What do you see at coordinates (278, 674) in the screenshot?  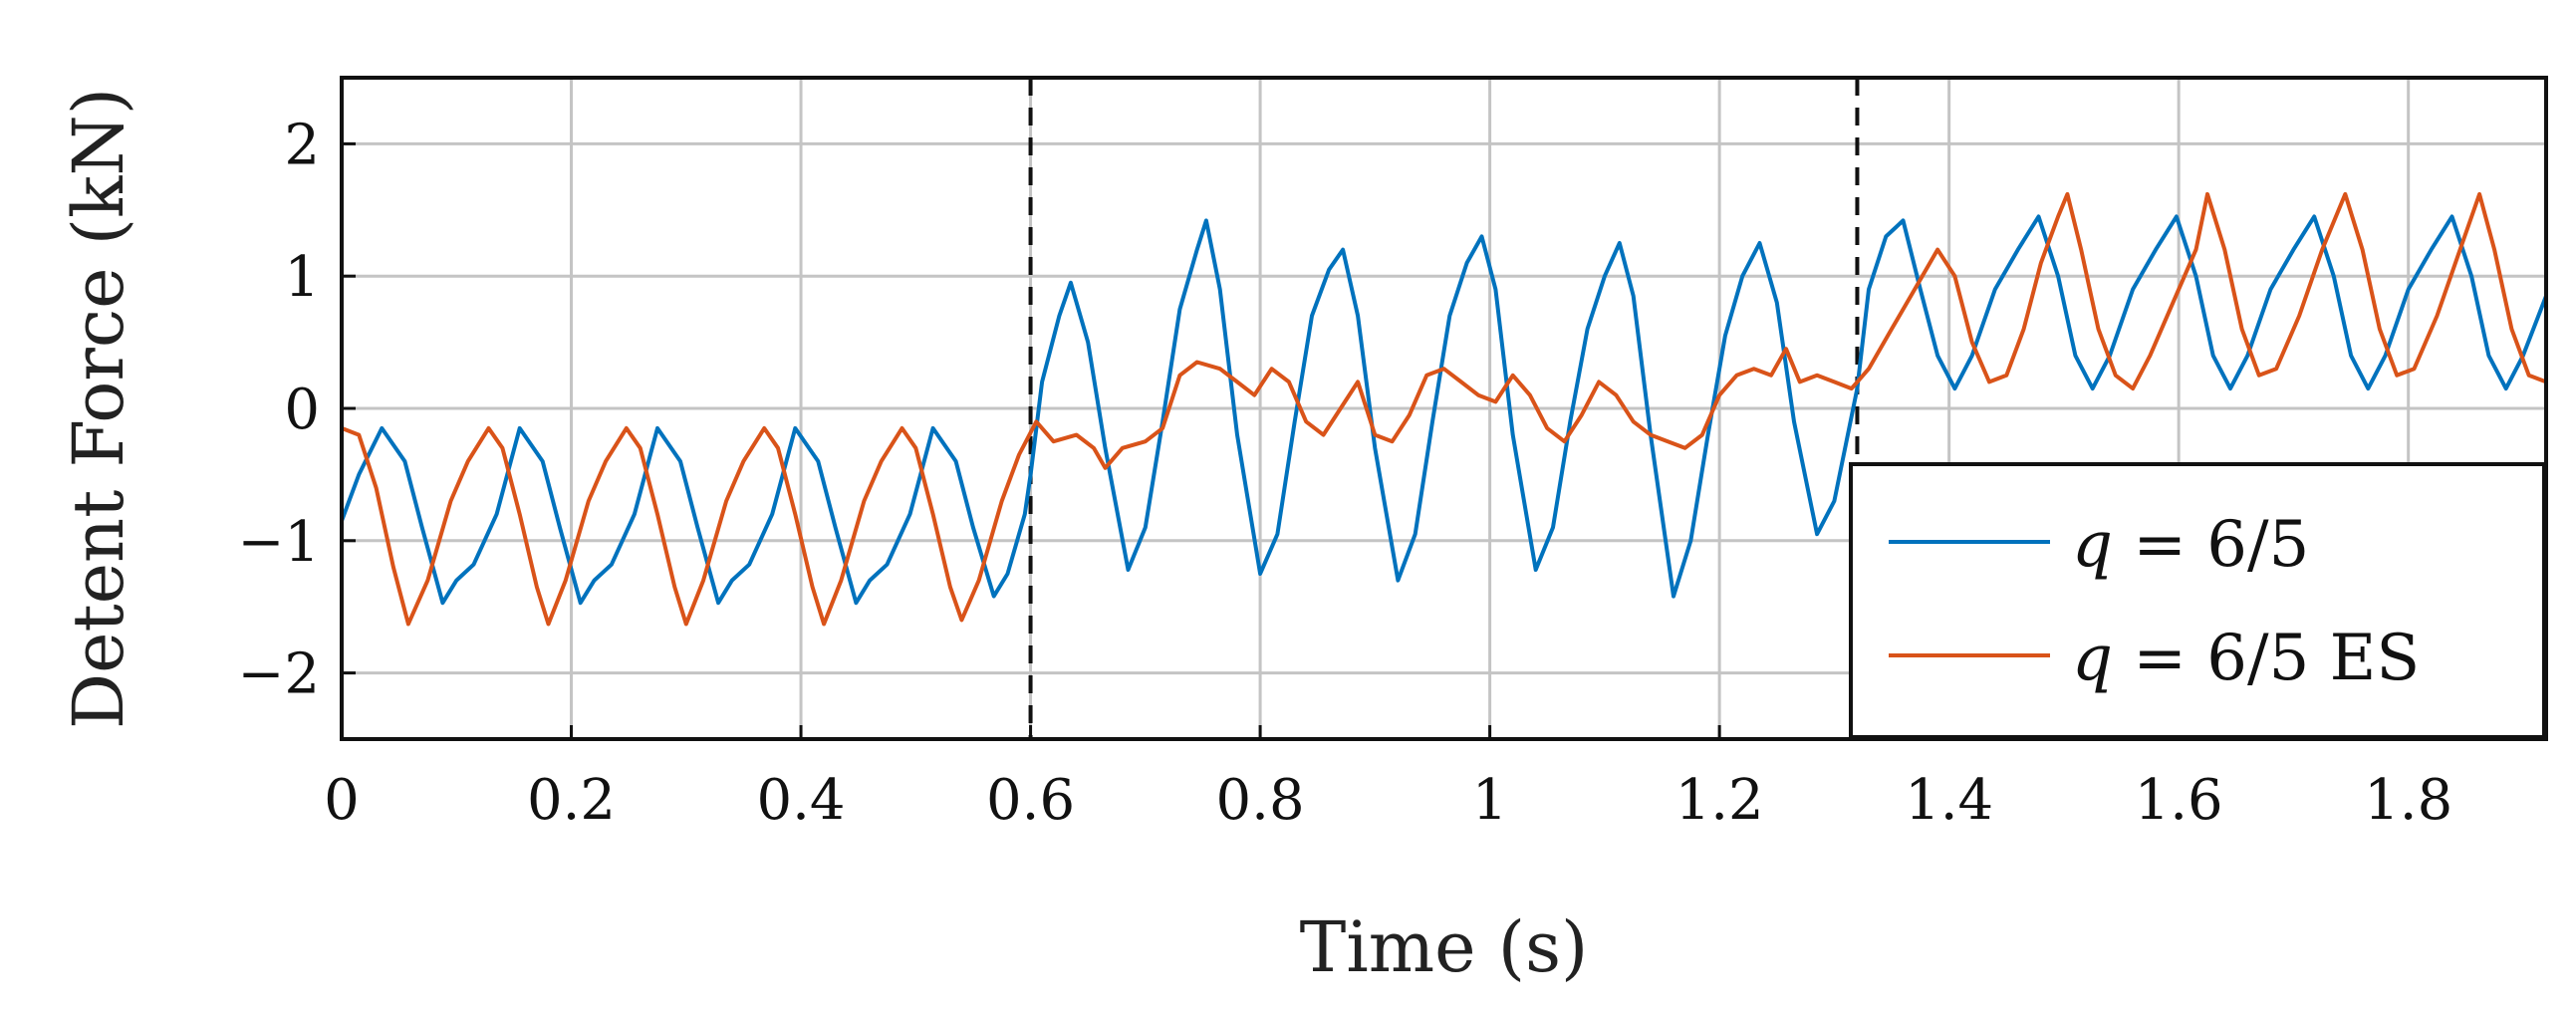 I see `y-tick-label-0: −2` at bounding box center [278, 674].